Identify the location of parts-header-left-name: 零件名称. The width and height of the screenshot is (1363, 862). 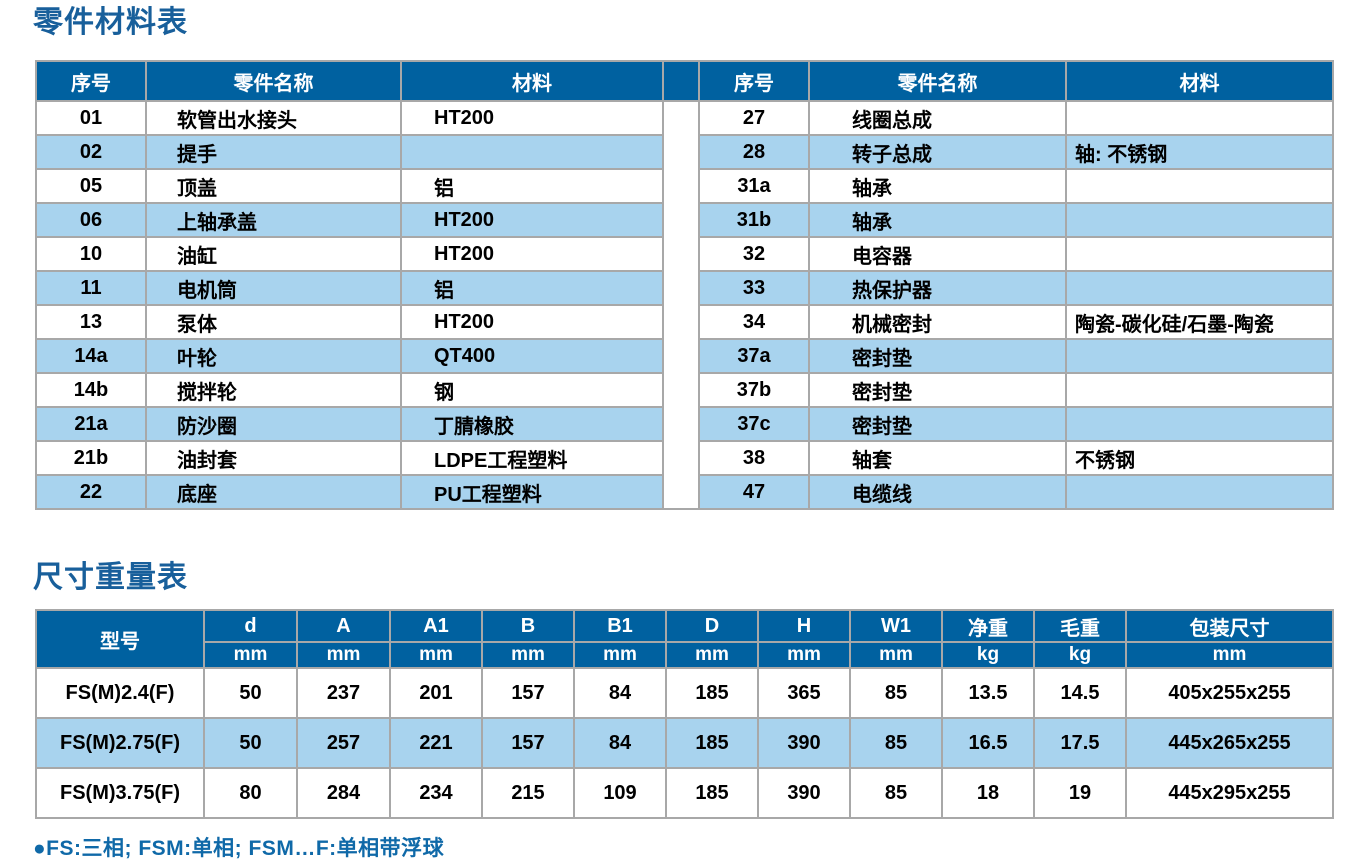
(273, 81).